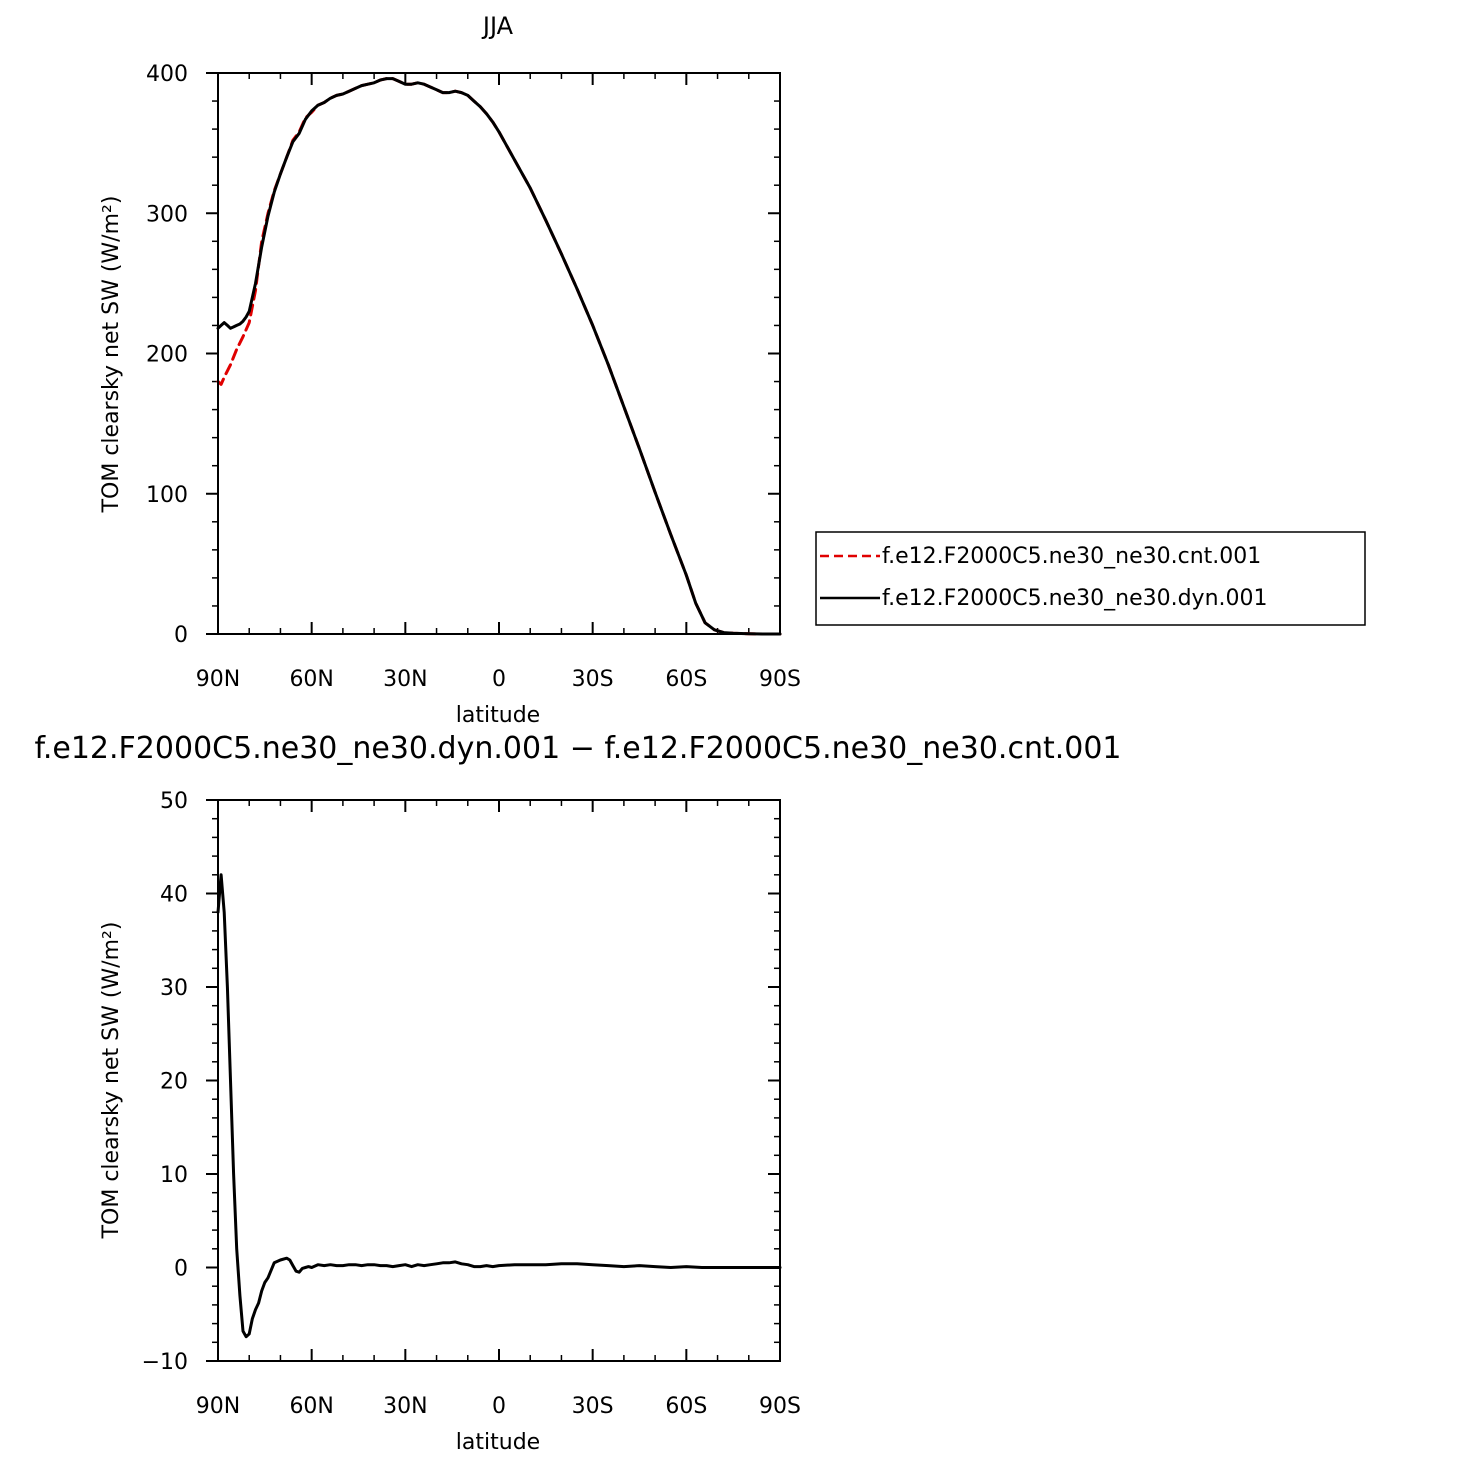 The image size is (1461, 1463). I want to click on y-tick-label: 200, so click(167, 355).